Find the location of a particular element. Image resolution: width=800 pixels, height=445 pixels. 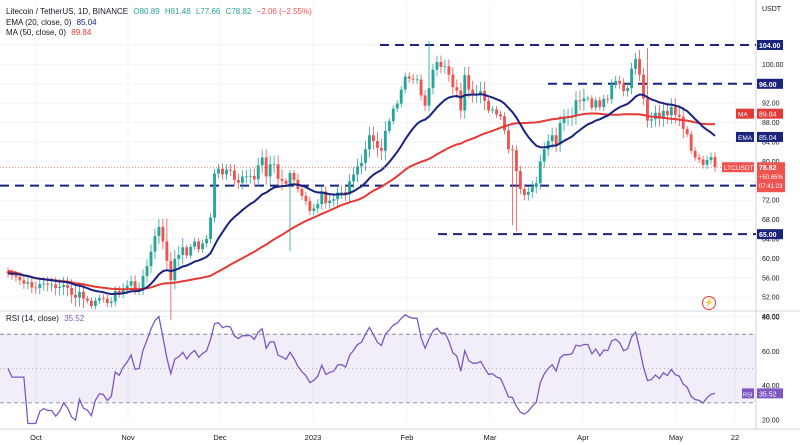

symbol-title: Litecoin / TetherUS, 1D, BINANCE is located at coordinates (67, 11).